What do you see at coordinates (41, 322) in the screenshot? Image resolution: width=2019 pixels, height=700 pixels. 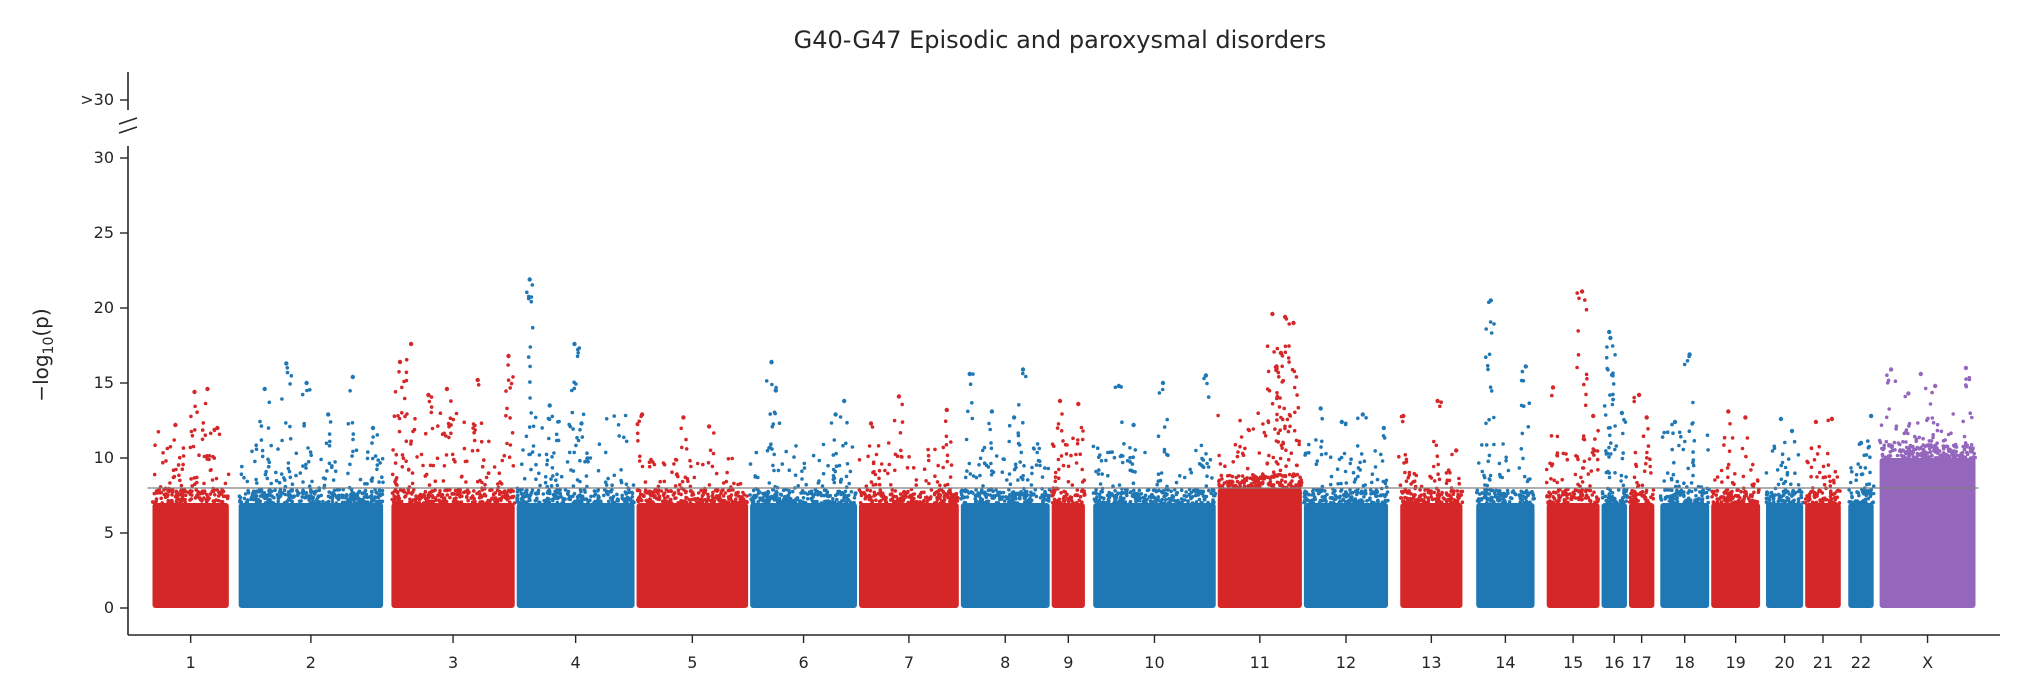 I see `y-axis-label-tail: (p)` at bounding box center [41, 322].